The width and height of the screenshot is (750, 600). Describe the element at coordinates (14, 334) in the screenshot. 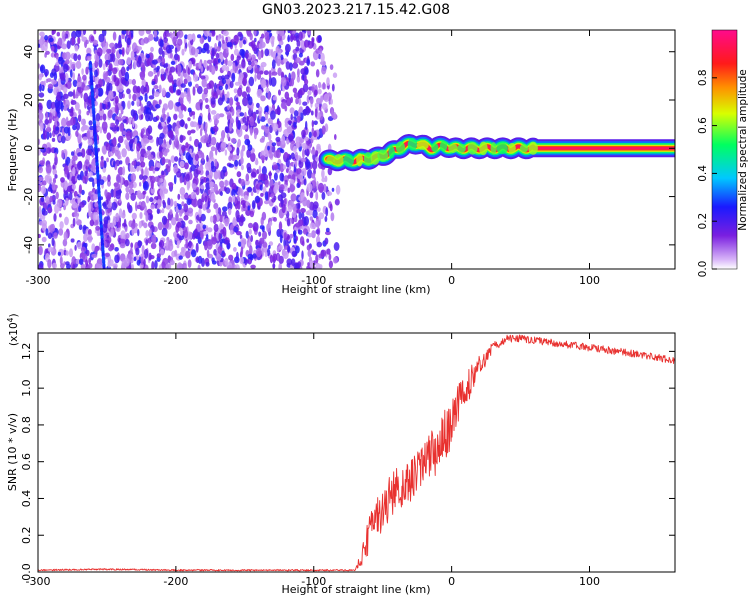

I see `snr-y-multiplier-base: (x10` at that location.